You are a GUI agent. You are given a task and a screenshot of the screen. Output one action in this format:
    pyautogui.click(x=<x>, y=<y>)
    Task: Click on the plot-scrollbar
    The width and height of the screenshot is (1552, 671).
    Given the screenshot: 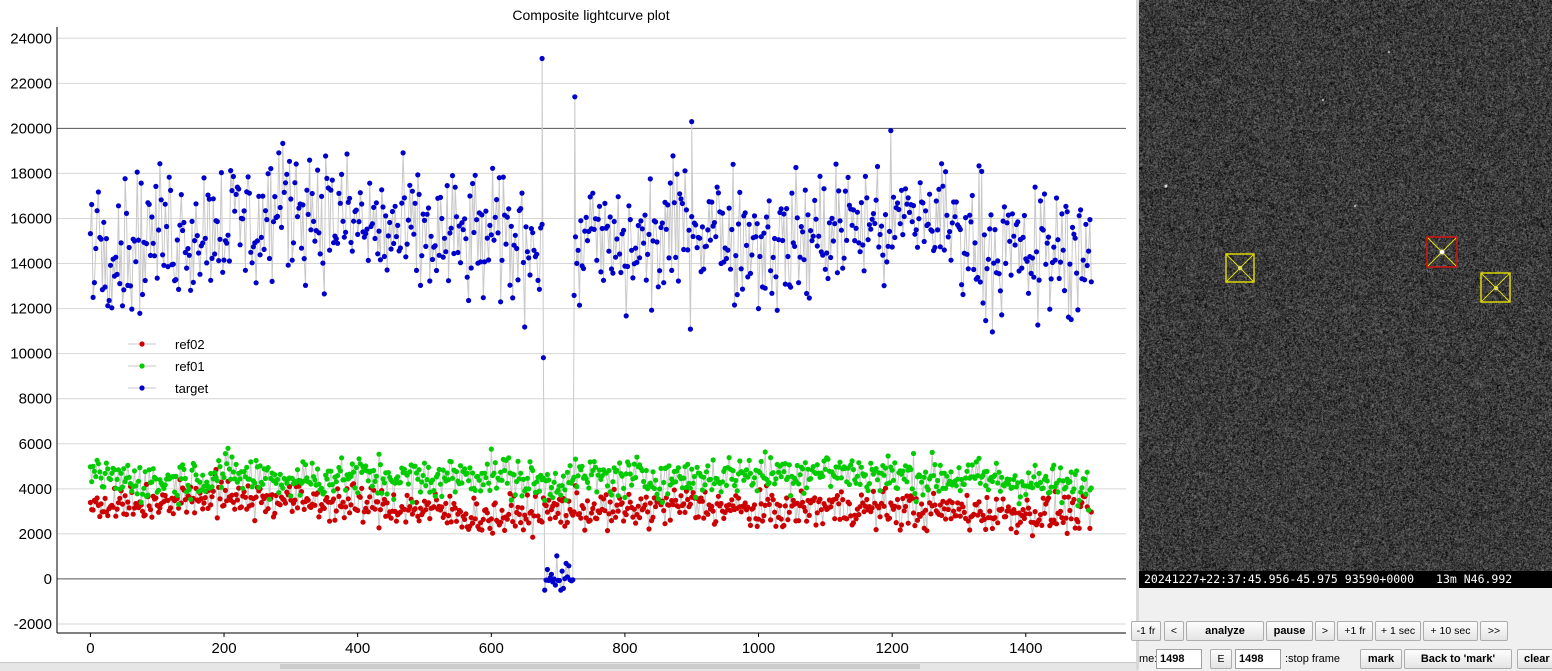 What is the action you would take?
    pyautogui.click(x=569, y=666)
    